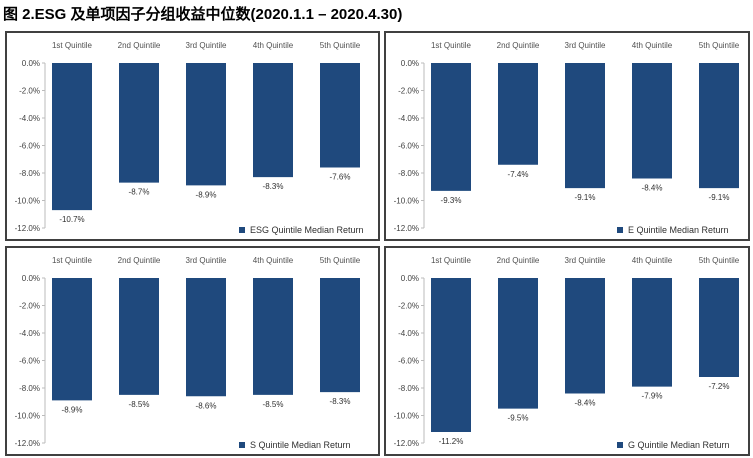 This screenshot has height=458, width=753. Describe the element at coordinates (719, 386) in the screenshot. I see `data-label: -7.2%` at that location.